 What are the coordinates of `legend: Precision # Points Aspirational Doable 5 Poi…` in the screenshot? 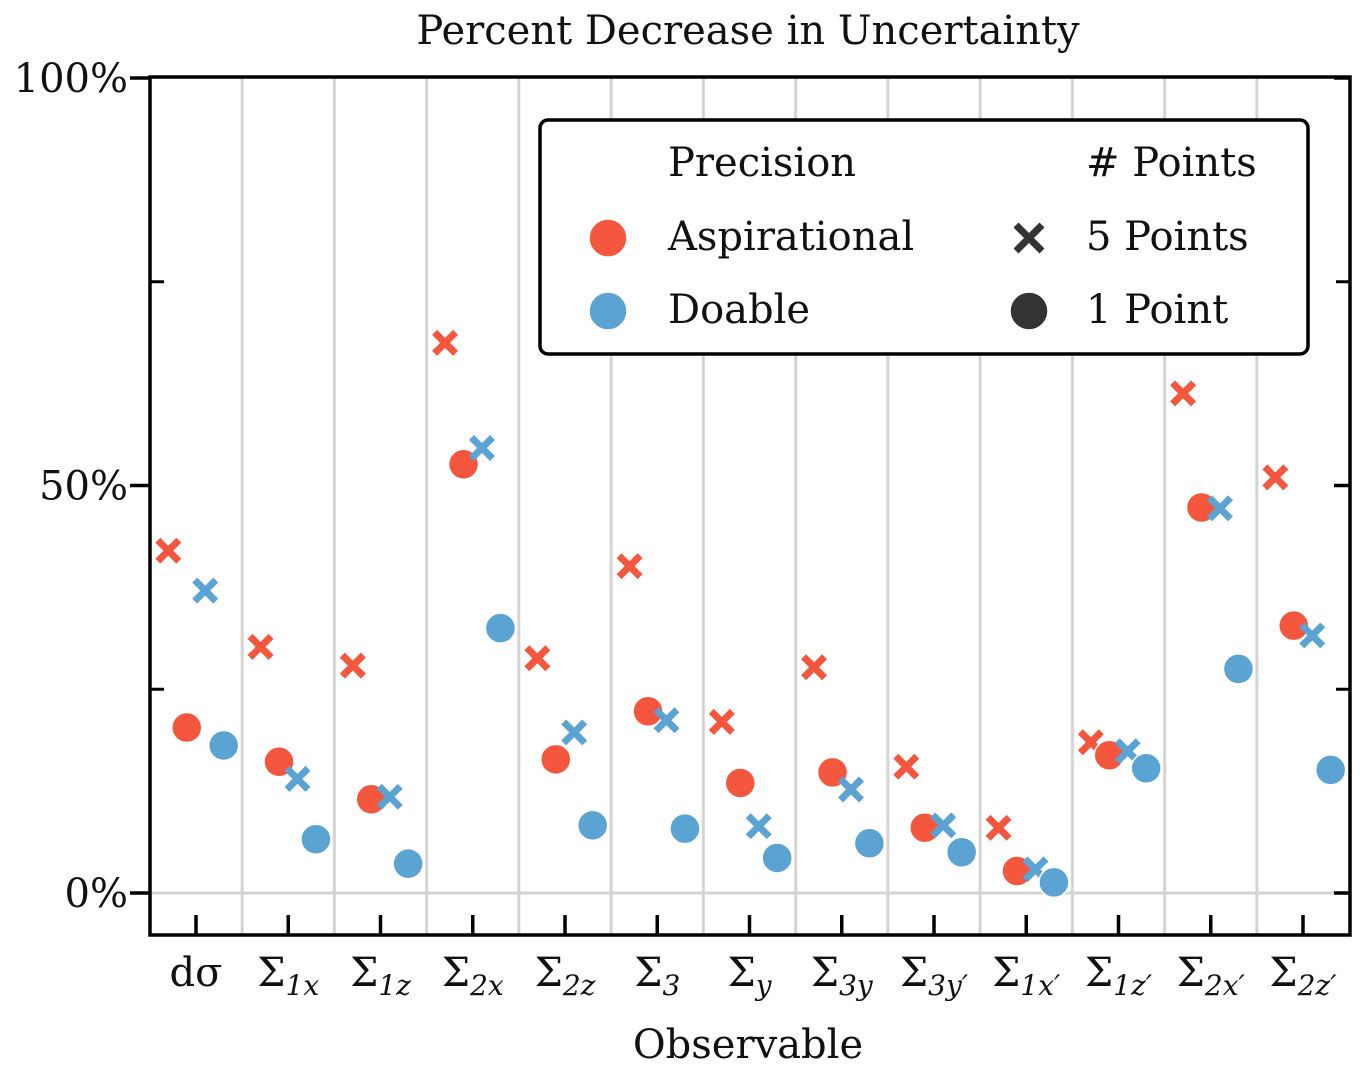 It's located at (924, 237).